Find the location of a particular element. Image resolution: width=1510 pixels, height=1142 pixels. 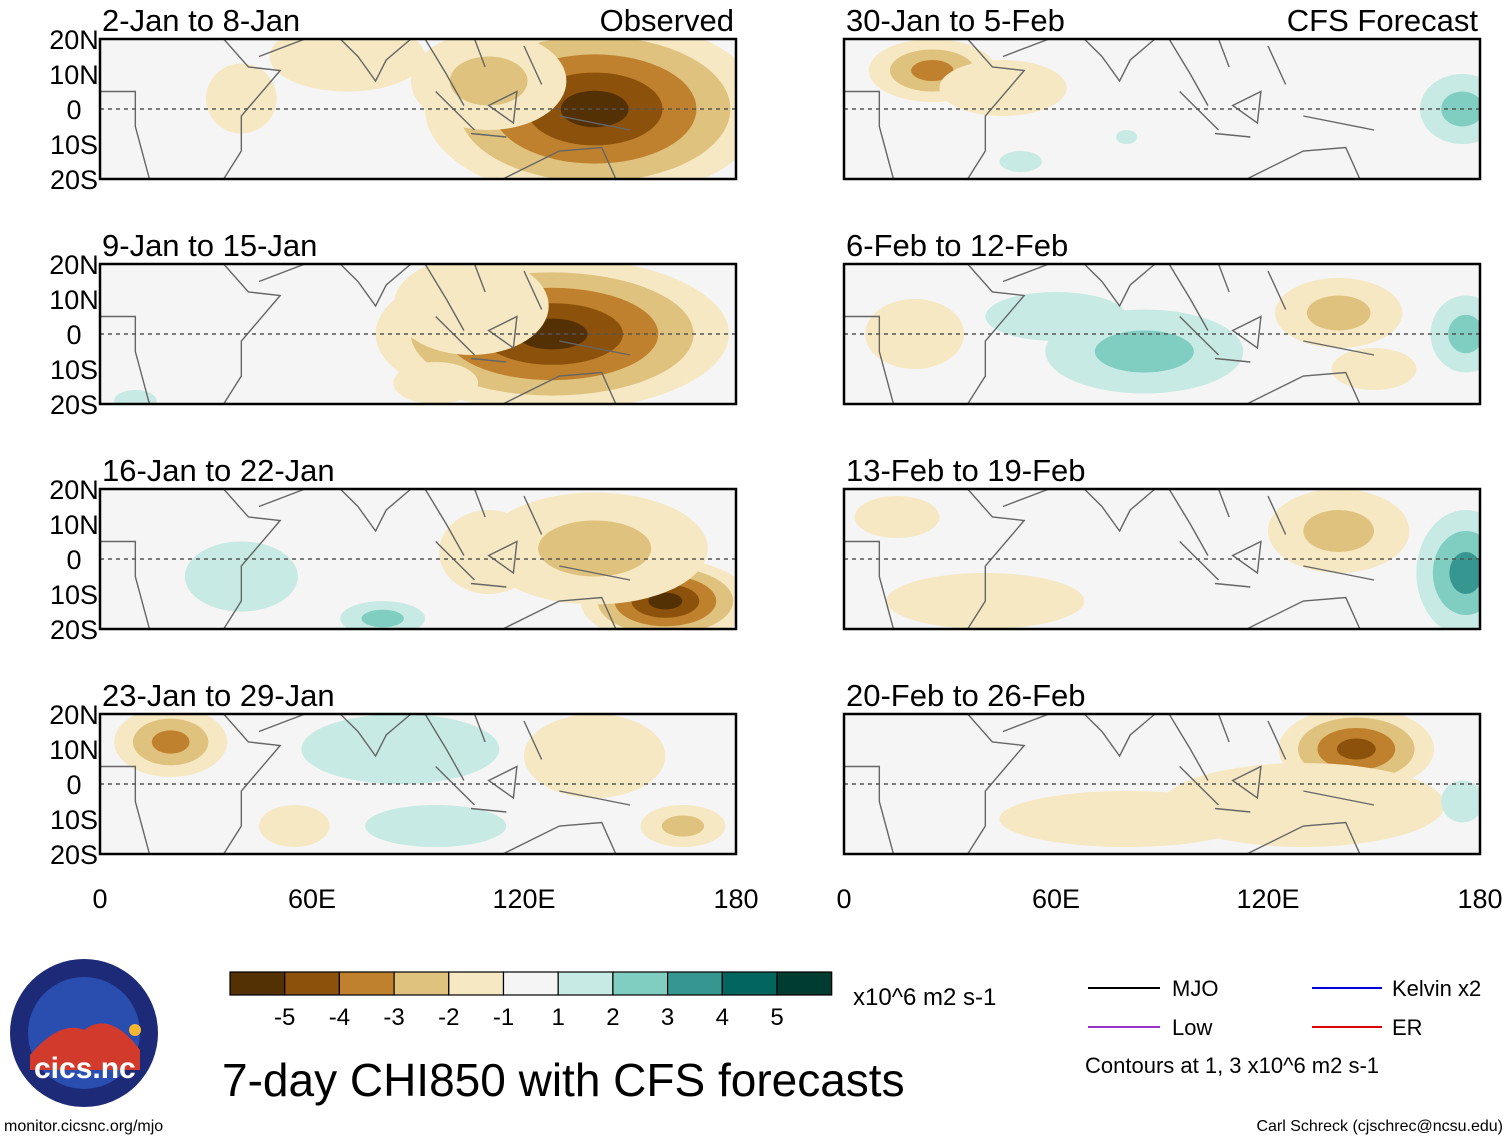

panel-source-label: CFS Forecast is located at coordinates (1383, 20).